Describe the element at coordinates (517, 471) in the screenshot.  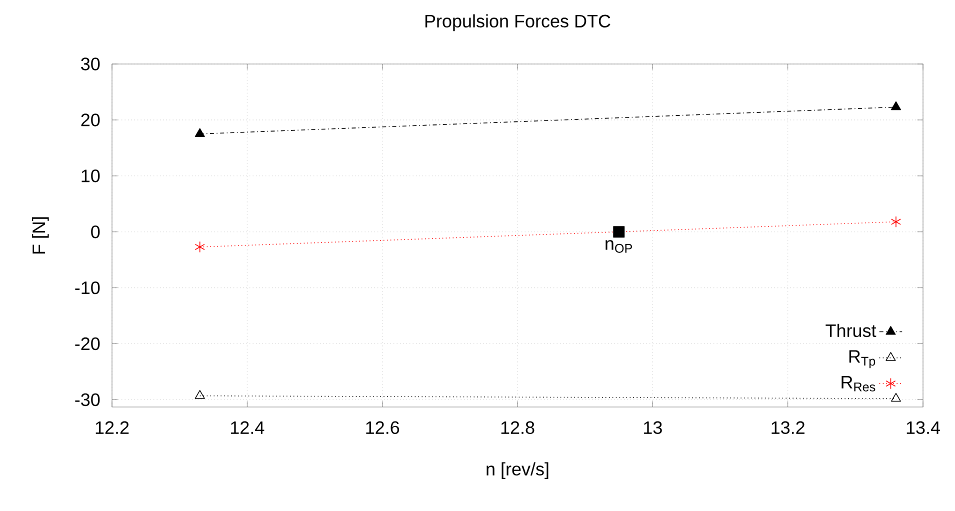
I see `x-axis-title: n [rev/s]` at that location.